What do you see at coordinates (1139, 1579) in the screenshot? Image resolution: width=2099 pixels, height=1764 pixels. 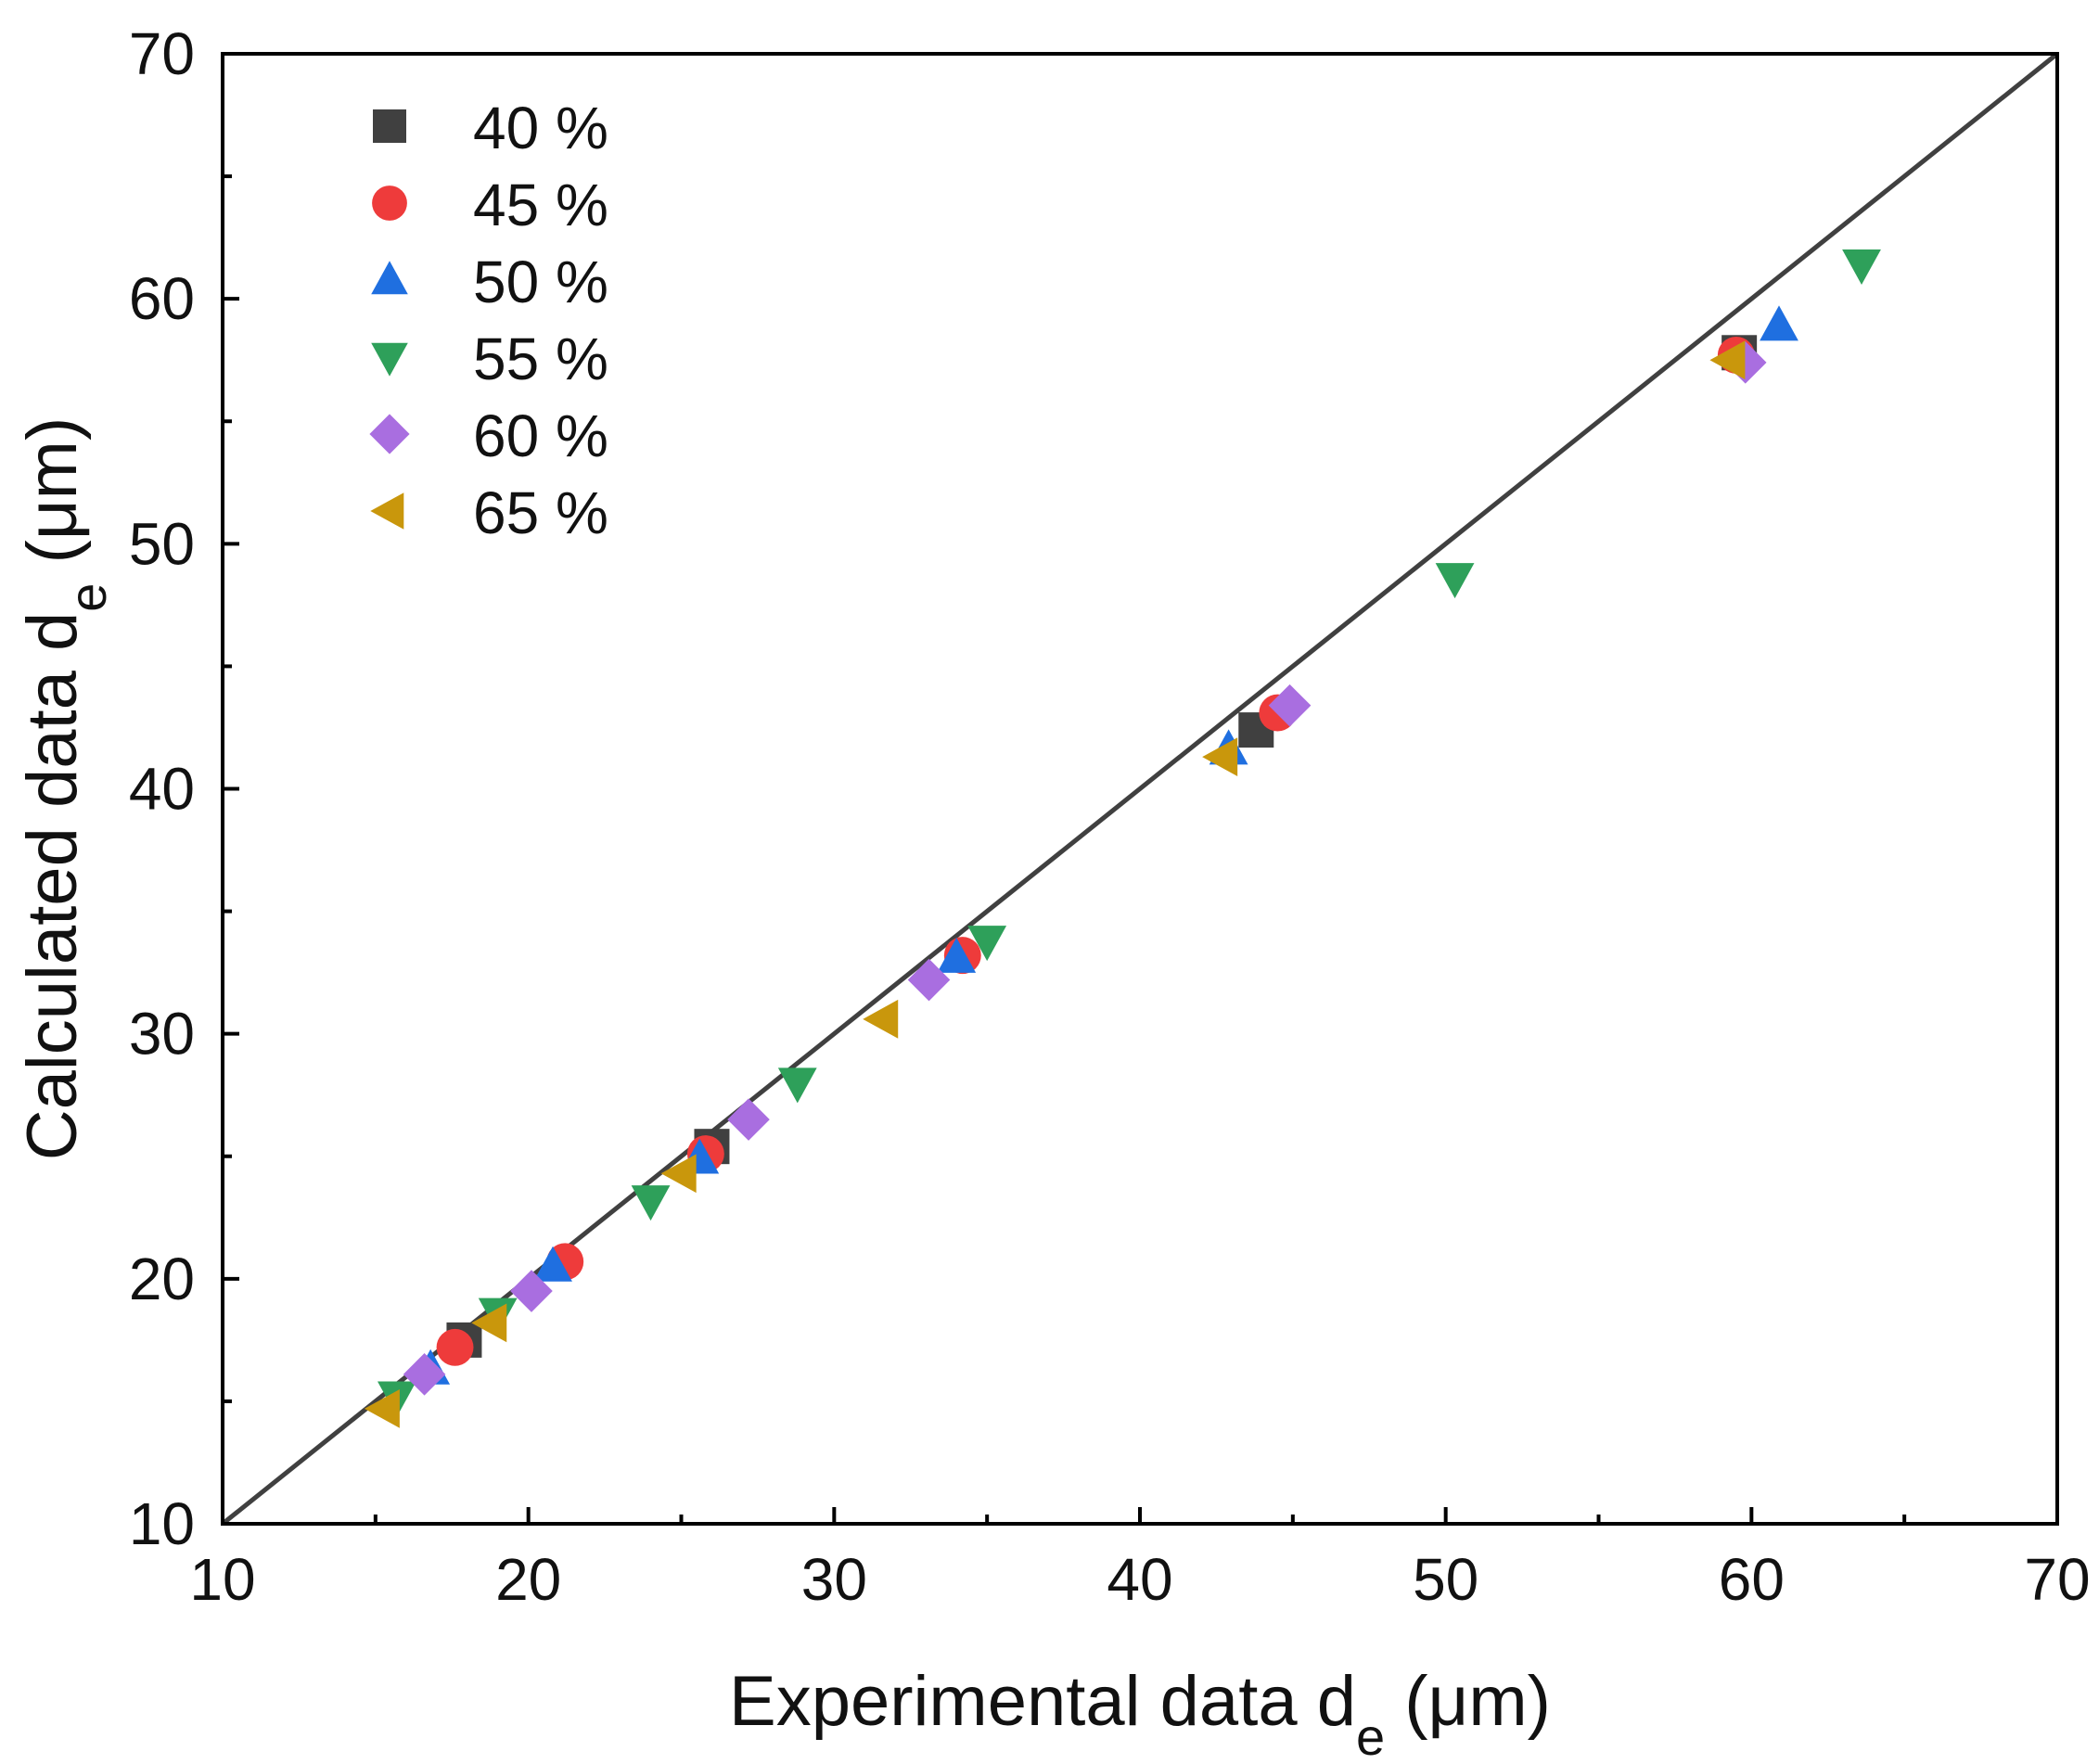 I see `x-tick-label: 40` at bounding box center [1139, 1579].